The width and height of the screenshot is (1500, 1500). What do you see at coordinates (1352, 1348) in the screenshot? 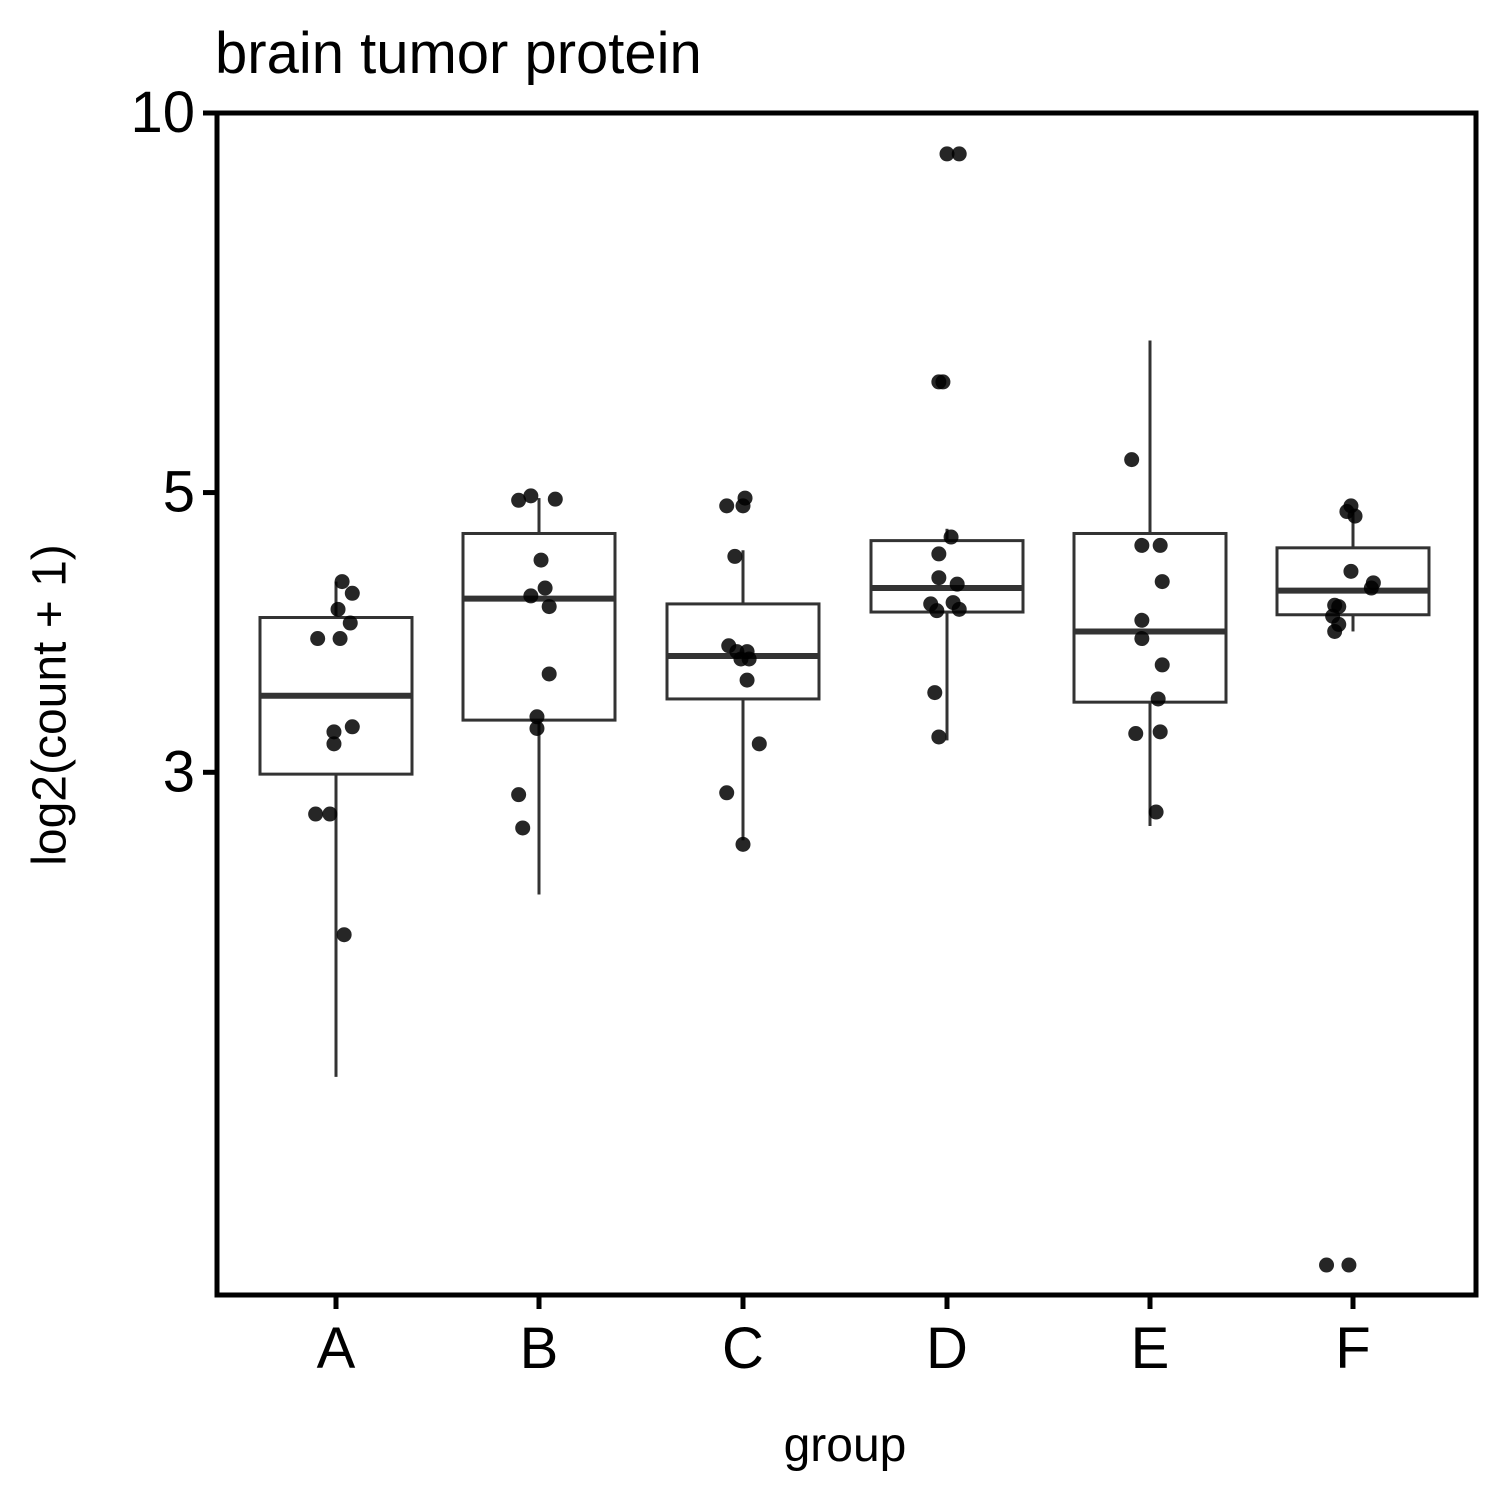
I see `x-tick-label-F: F` at bounding box center [1352, 1348].